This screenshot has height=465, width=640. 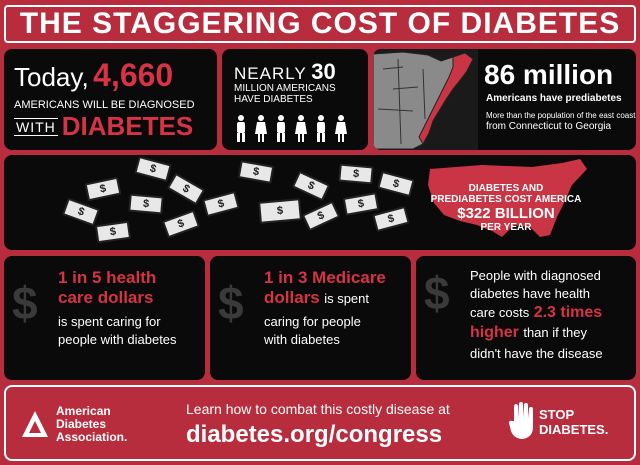 What do you see at coordinates (51, 77) in the screenshot?
I see `today-prefix: Today,` at bounding box center [51, 77].